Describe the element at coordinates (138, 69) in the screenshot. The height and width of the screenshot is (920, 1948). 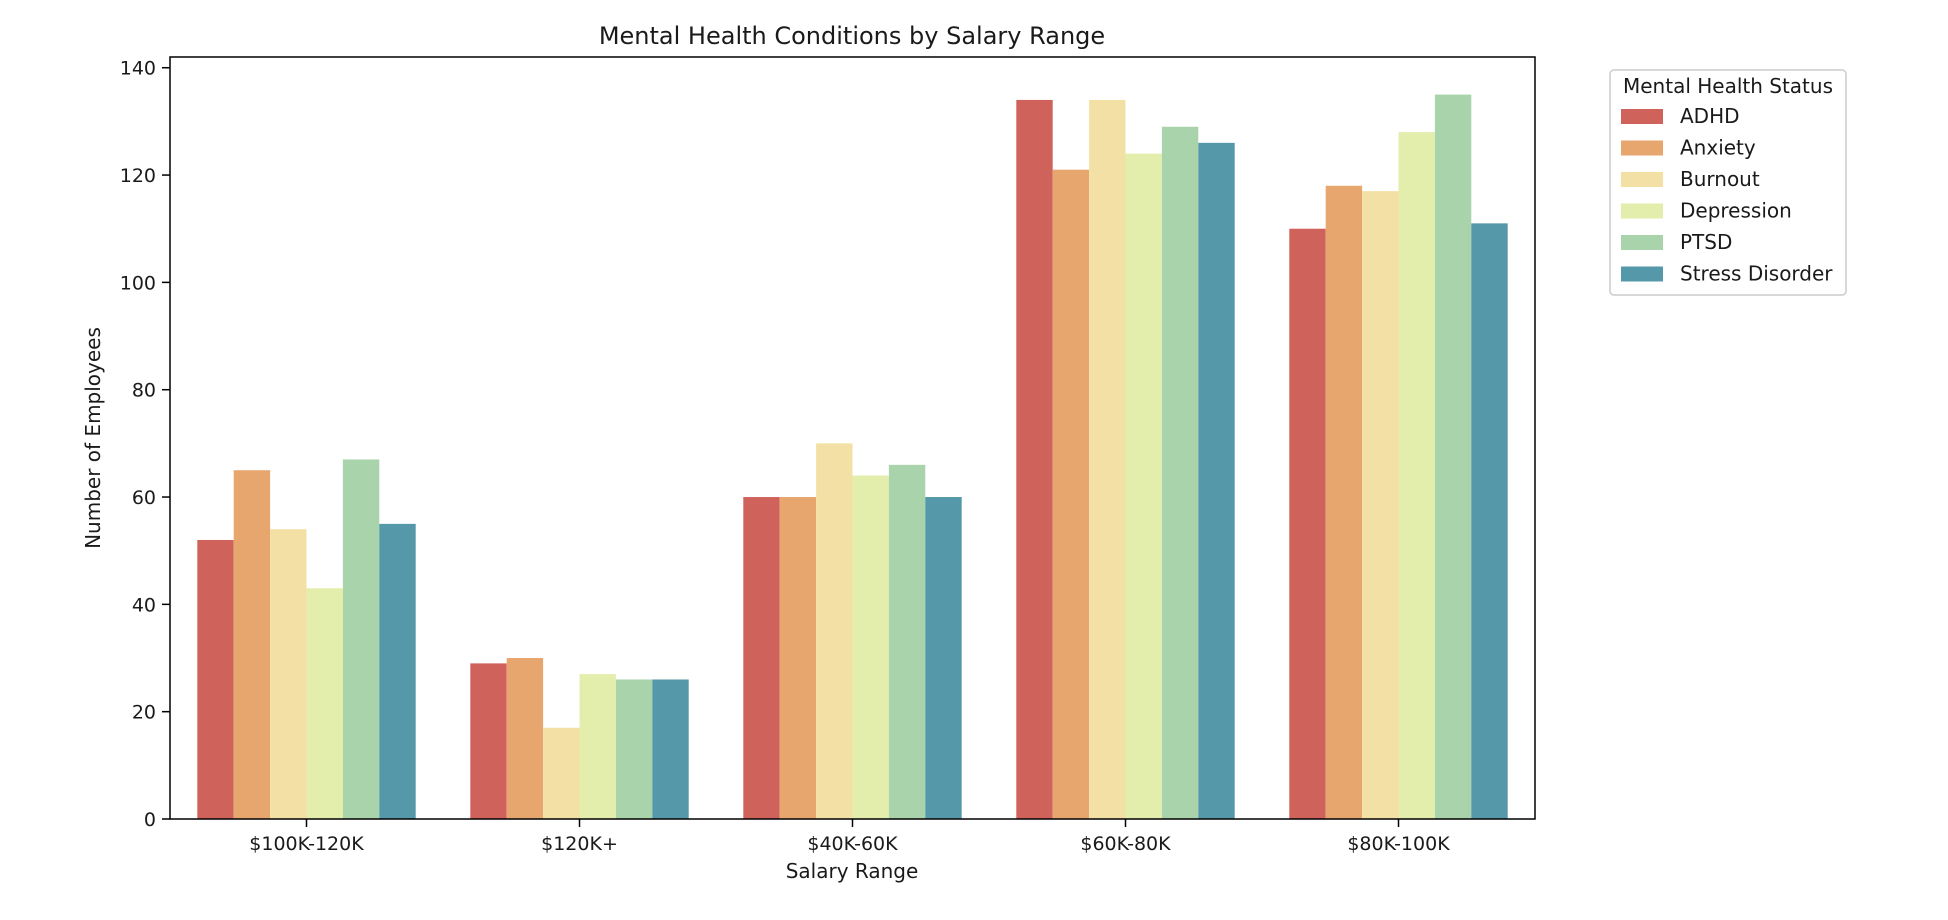
I see `y-tick-label: 140` at that location.